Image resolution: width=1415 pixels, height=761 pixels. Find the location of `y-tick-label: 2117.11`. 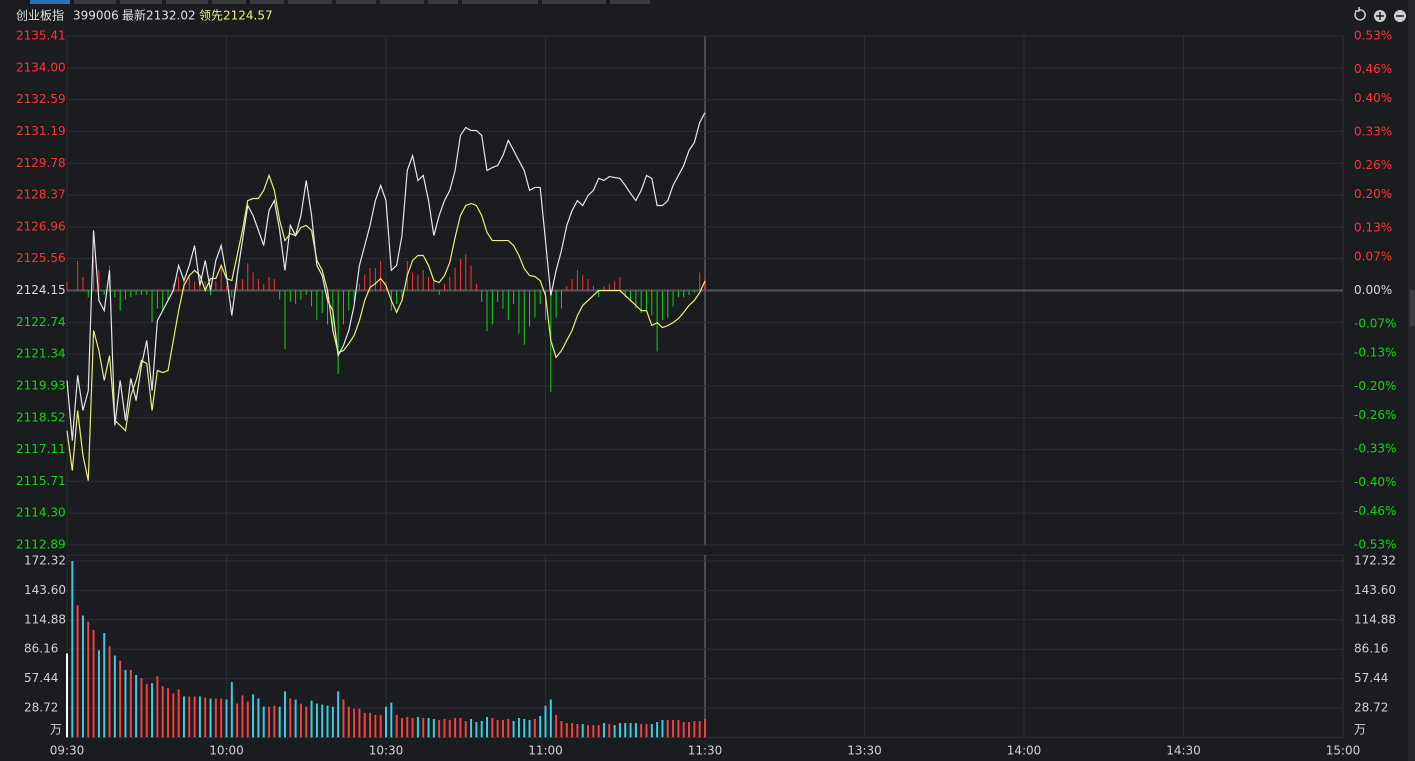

y-tick-label: 2117.11 is located at coordinates (41, 449).